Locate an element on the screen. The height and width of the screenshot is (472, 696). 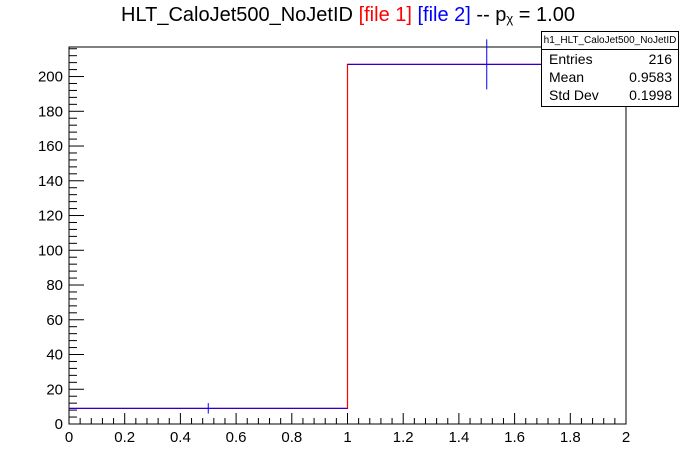
x-tick-label: 1.2 is located at coordinates (403, 437).